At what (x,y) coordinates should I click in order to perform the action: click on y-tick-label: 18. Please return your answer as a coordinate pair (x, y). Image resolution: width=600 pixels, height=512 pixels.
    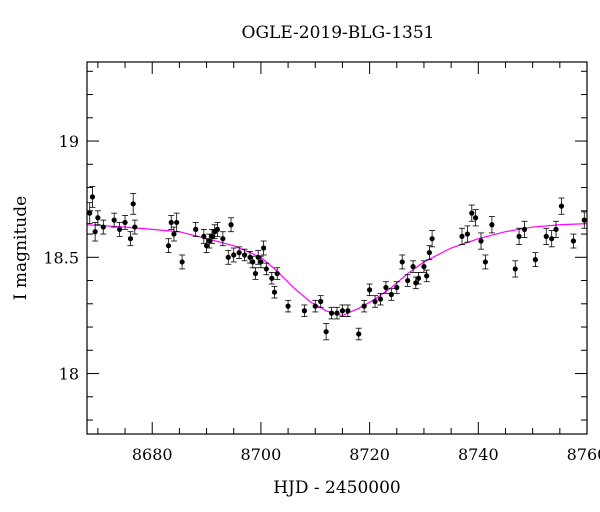
    Looking at the image, I should click on (69, 374).